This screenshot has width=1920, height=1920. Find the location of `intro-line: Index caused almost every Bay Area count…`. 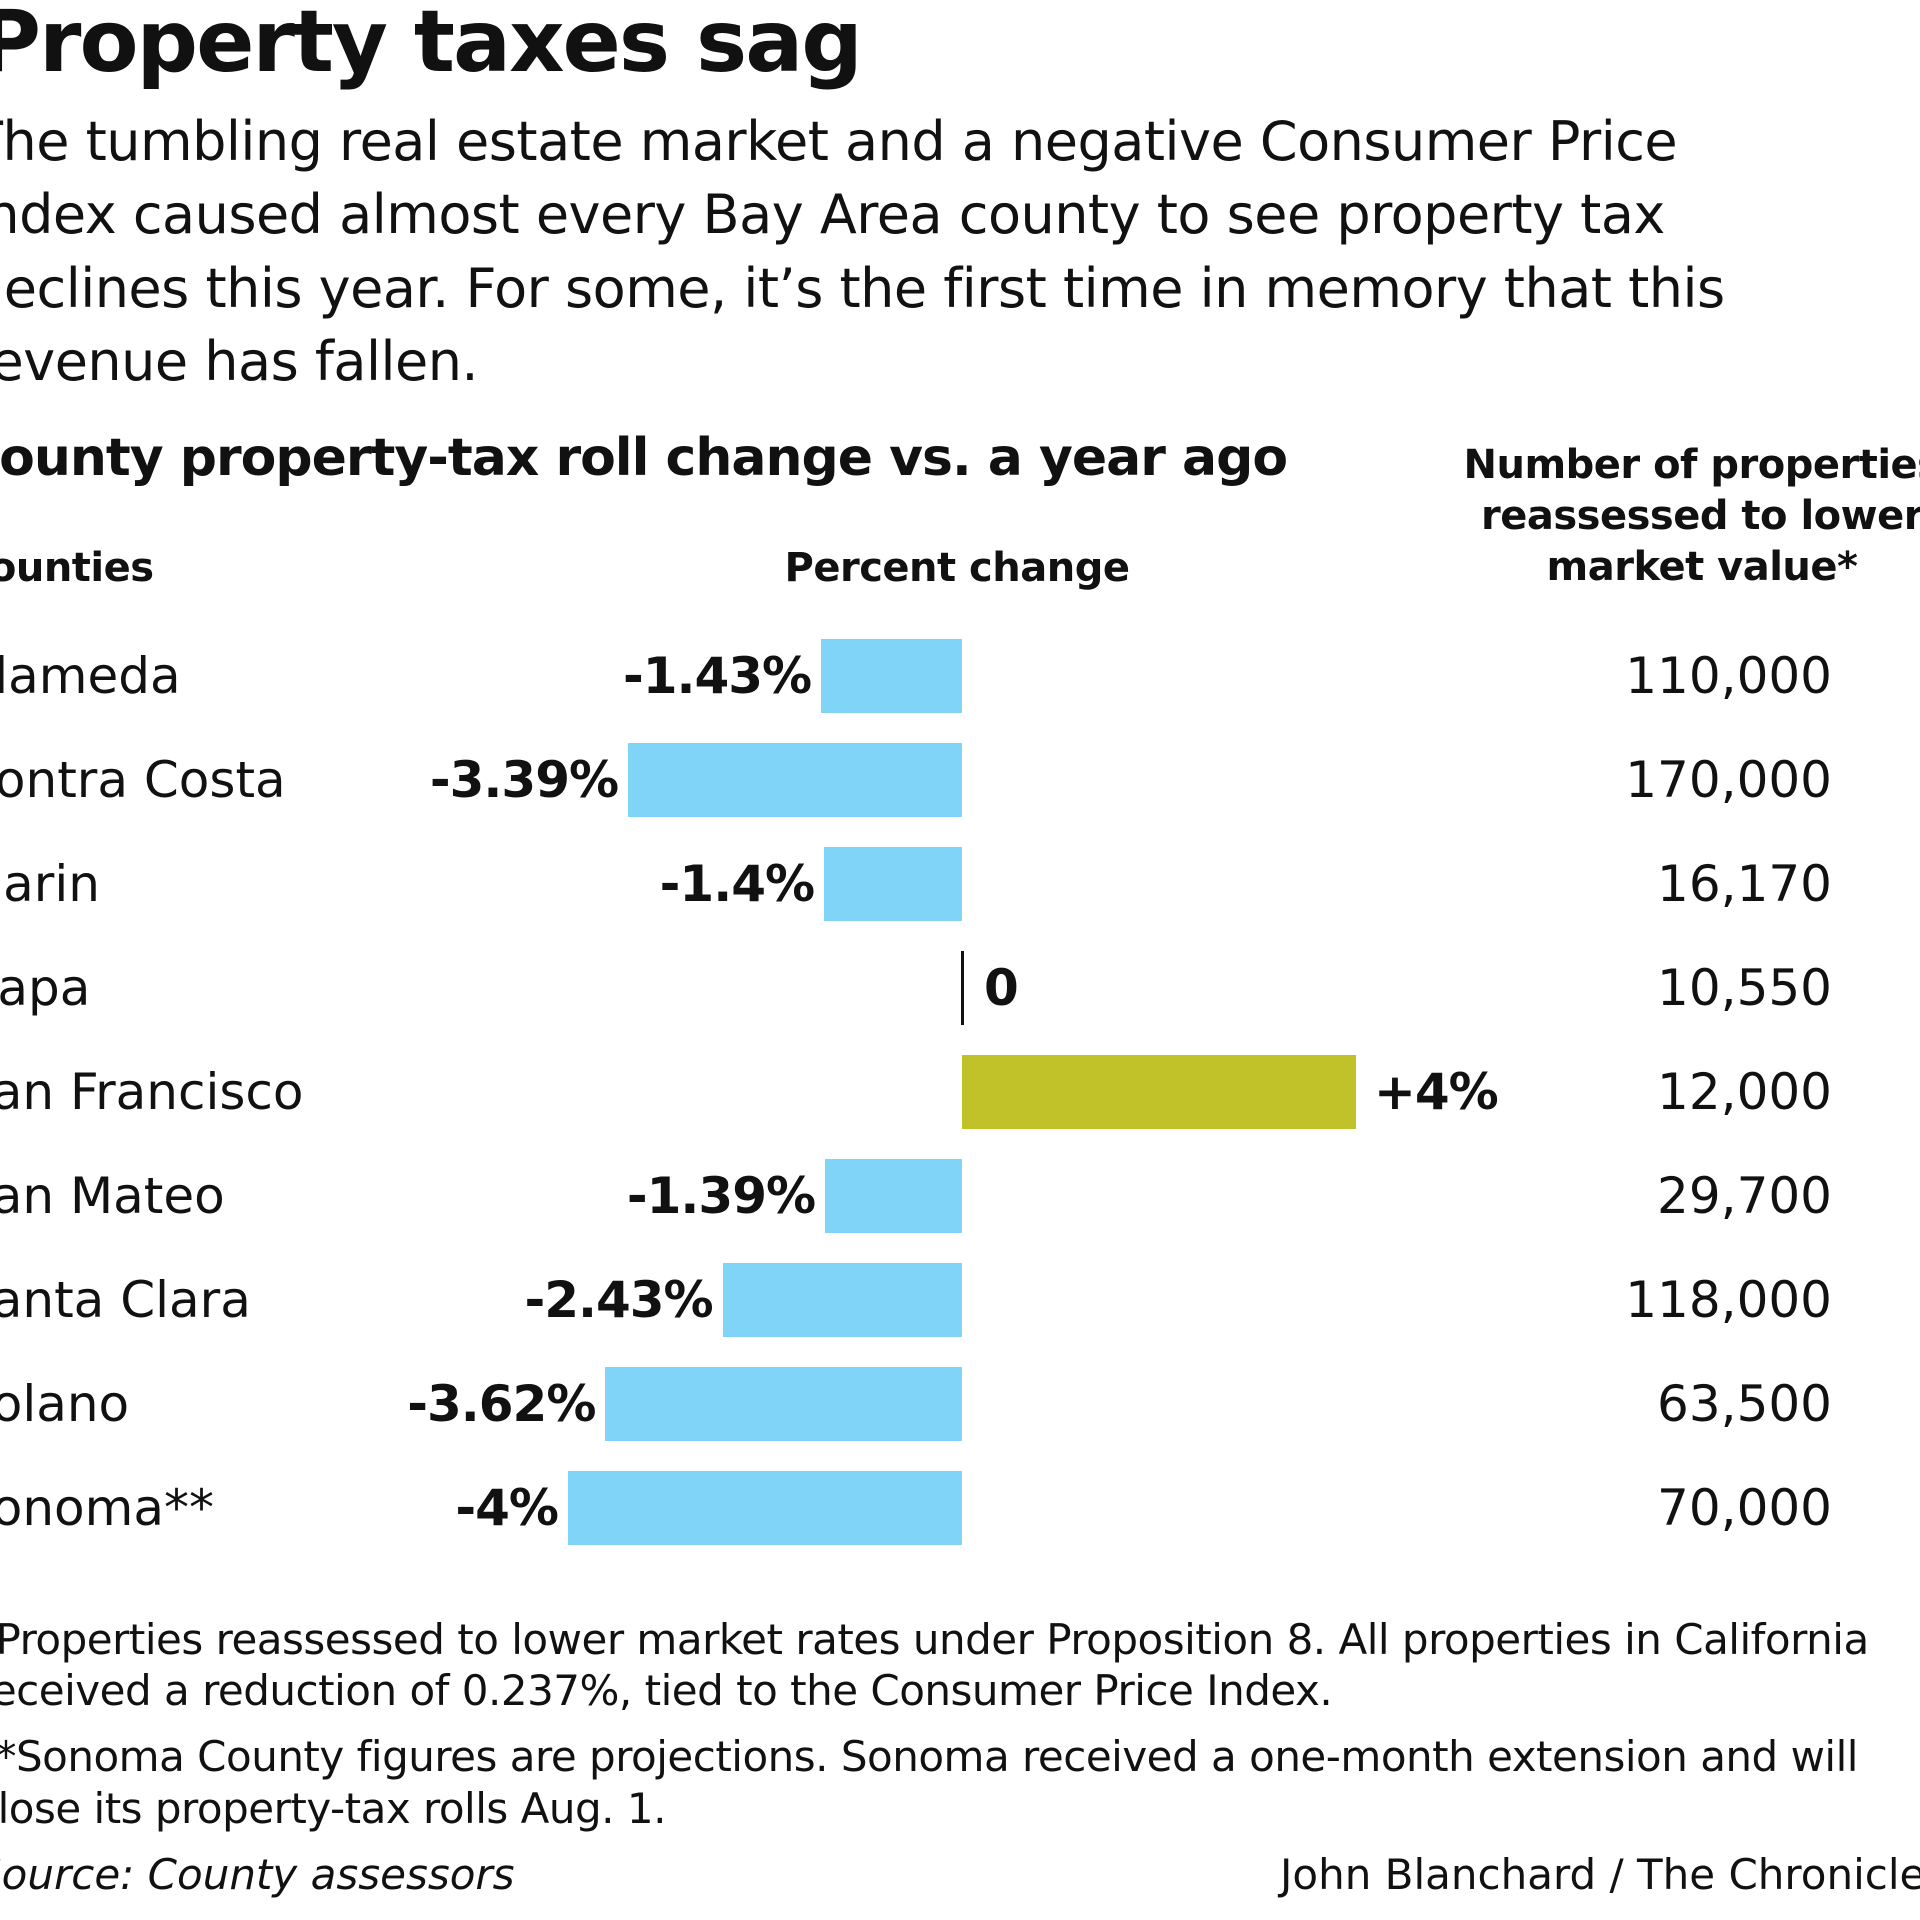

intro-line: Index caused almost every Bay Area count… is located at coordinates (832, 214).